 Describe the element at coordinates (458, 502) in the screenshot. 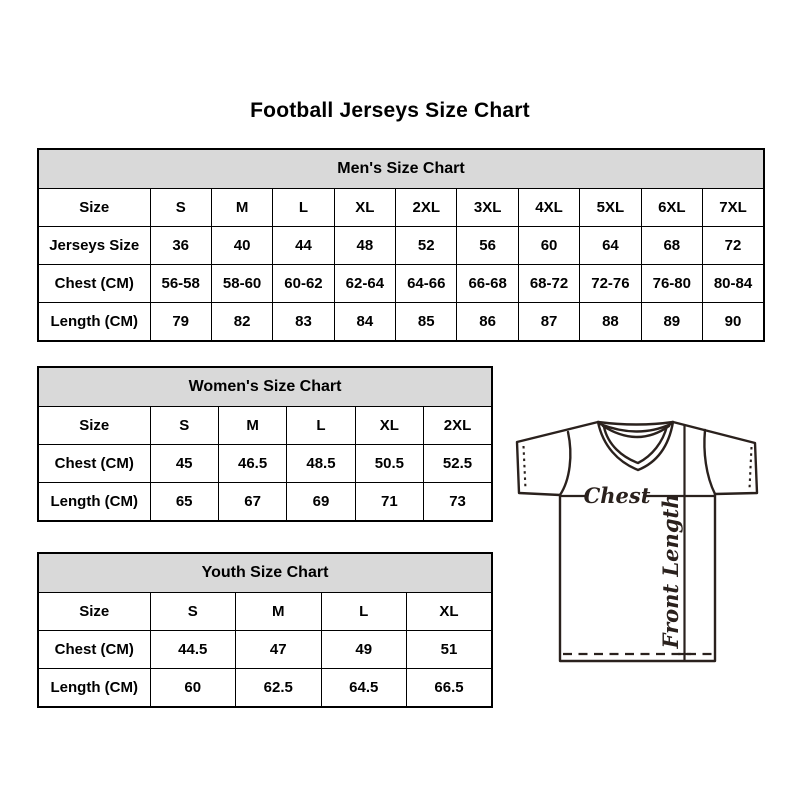

I see `value-cell: 73` at that location.